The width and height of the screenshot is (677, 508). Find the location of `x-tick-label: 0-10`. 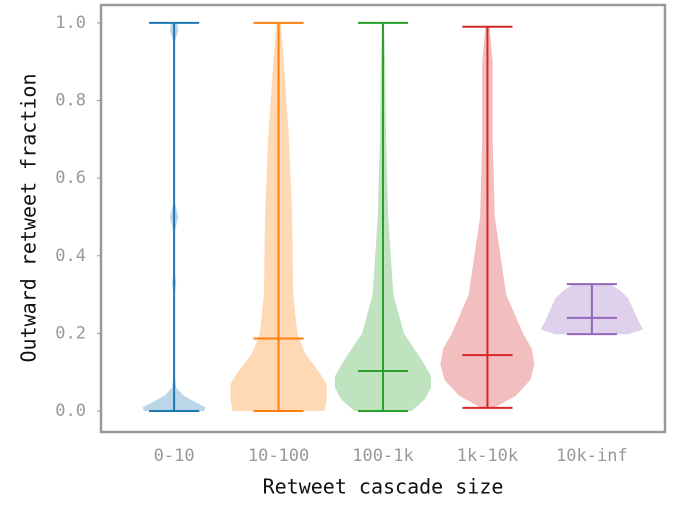

x-tick-label: 0-10 is located at coordinates (174, 456).